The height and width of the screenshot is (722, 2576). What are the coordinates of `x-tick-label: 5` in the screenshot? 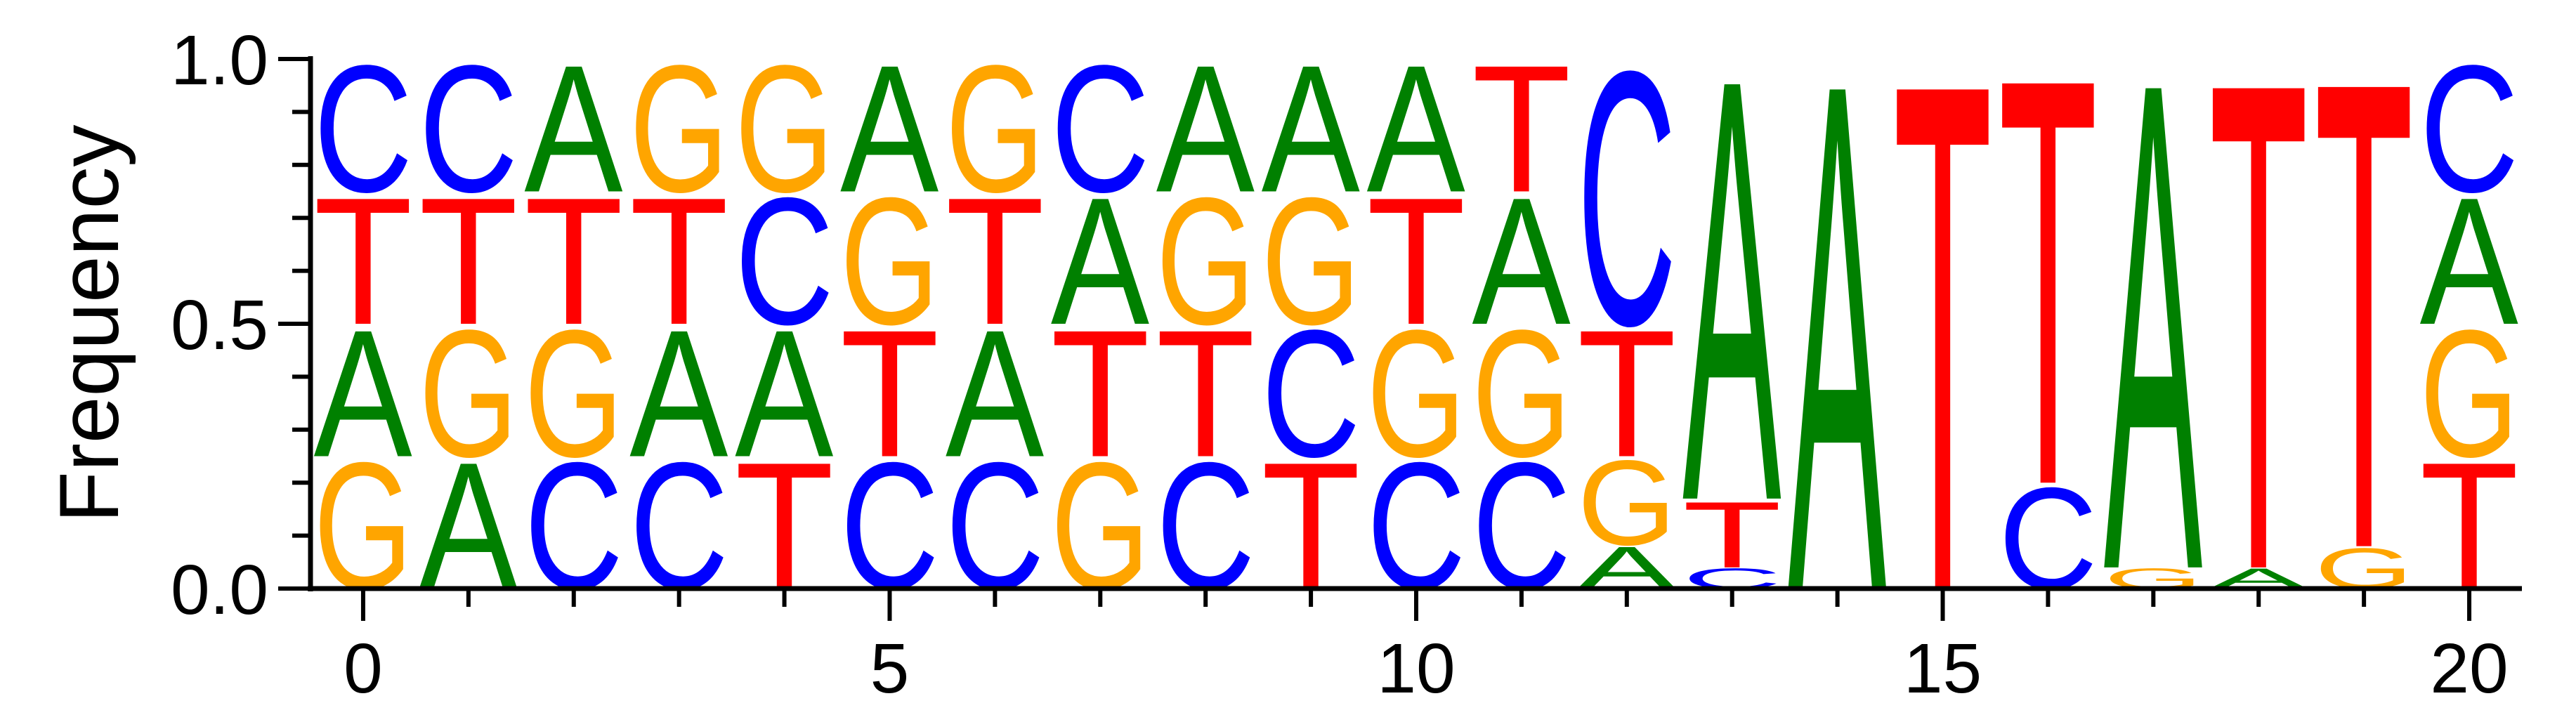 It's located at (890, 668).